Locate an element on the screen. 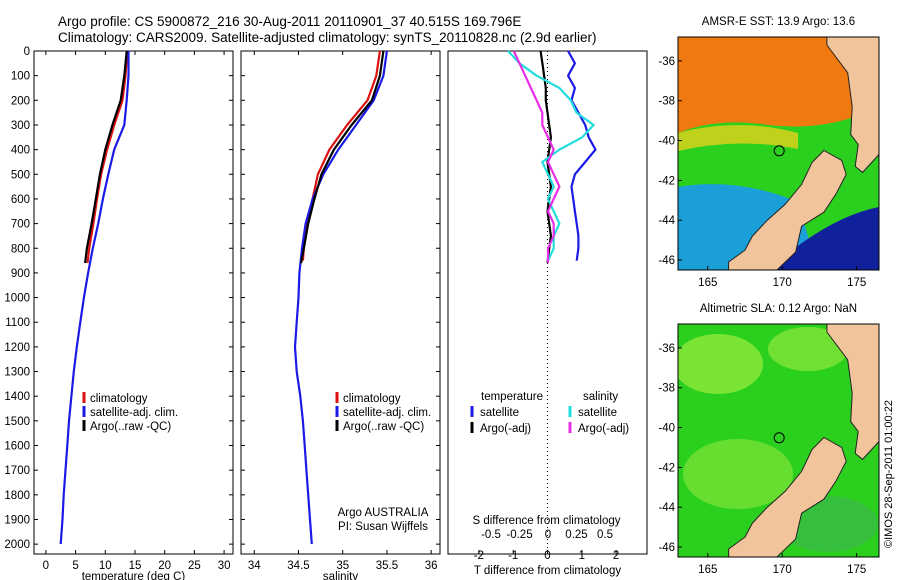 This screenshot has height=580, width=900. float-position-marker is located at coordinates (779, 438).